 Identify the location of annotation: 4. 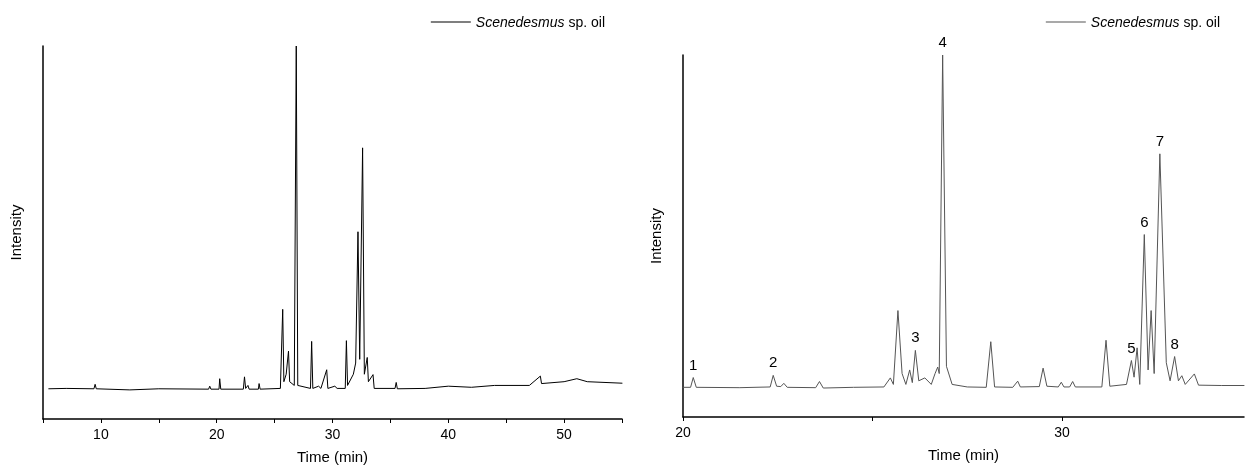
(942, 41).